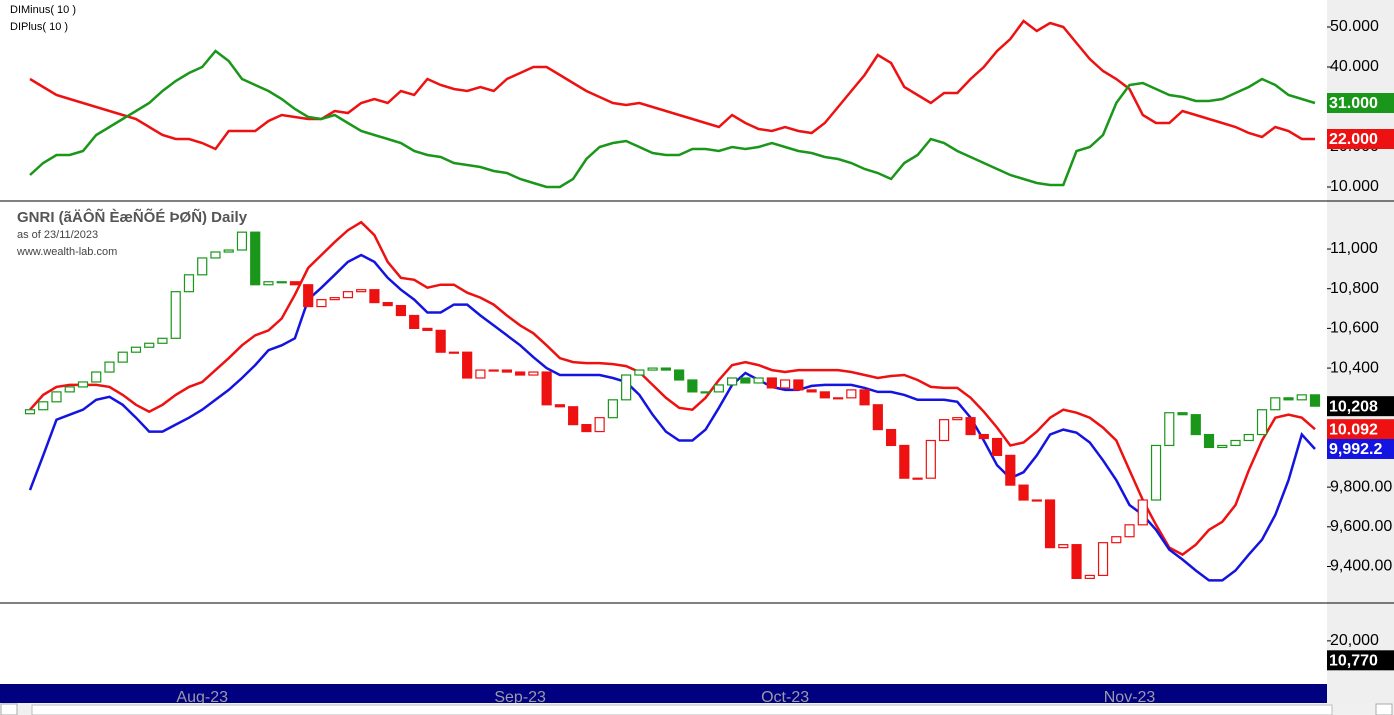 Image resolution: width=1394 pixels, height=715 pixels. I want to click on legend-label: DIPlus( 10 ), so click(39, 27).